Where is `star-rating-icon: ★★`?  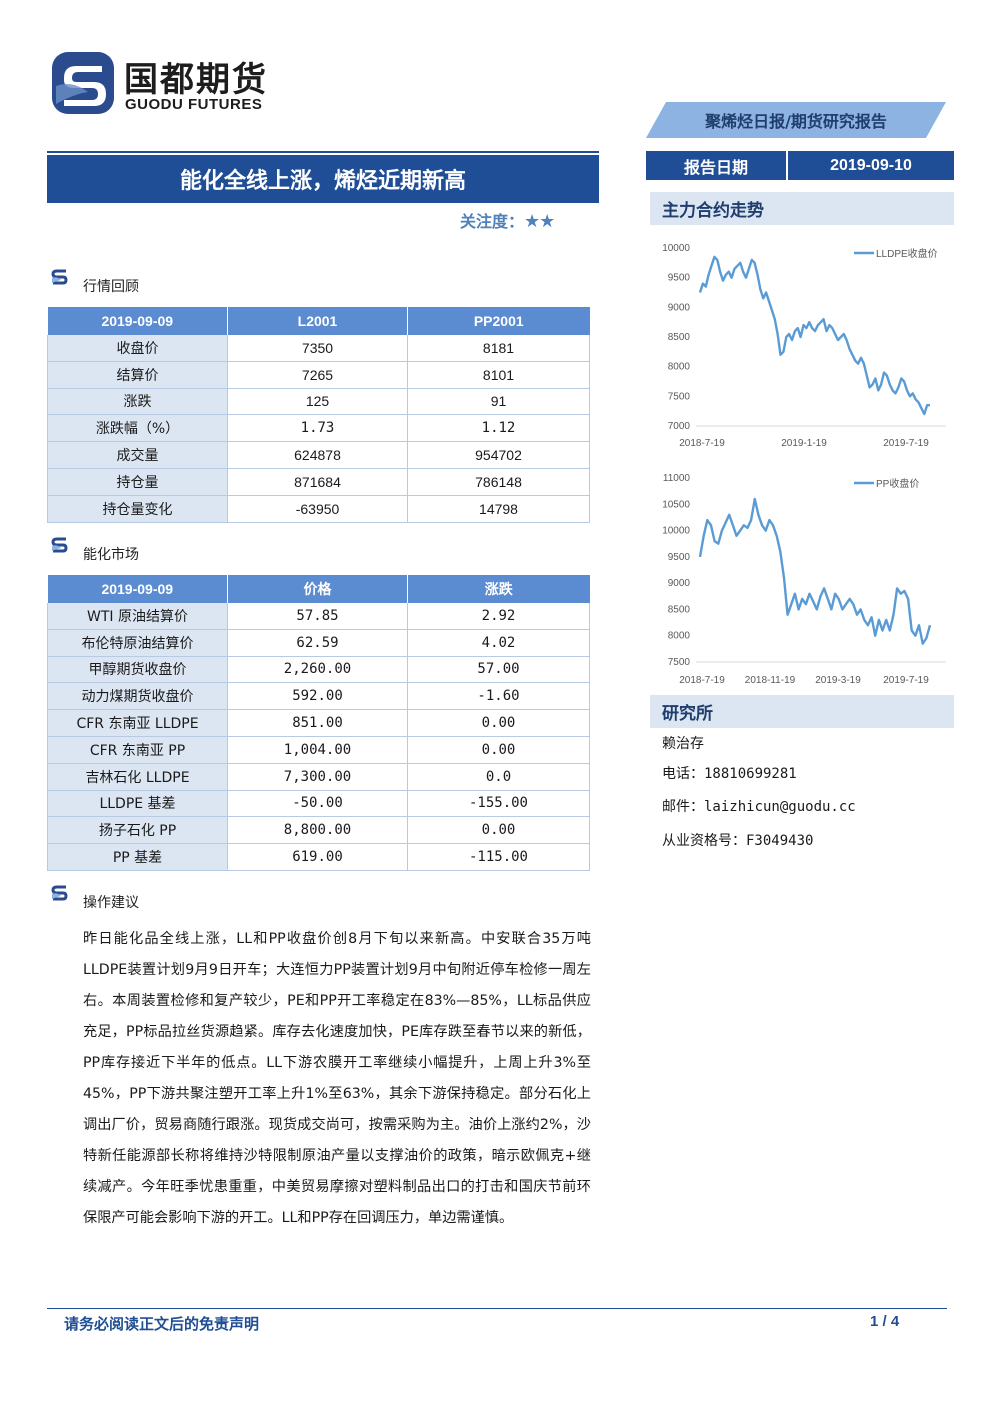
star-rating-icon: ★★ is located at coordinates (539, 221).